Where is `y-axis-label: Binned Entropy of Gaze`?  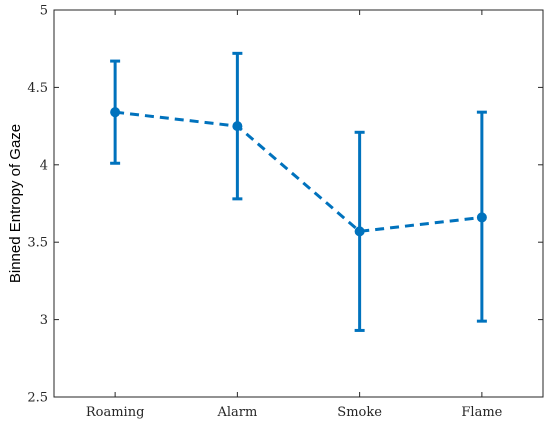 y-axis-label: Binned Entropy of Gaze is located at coordinates (15, 203).